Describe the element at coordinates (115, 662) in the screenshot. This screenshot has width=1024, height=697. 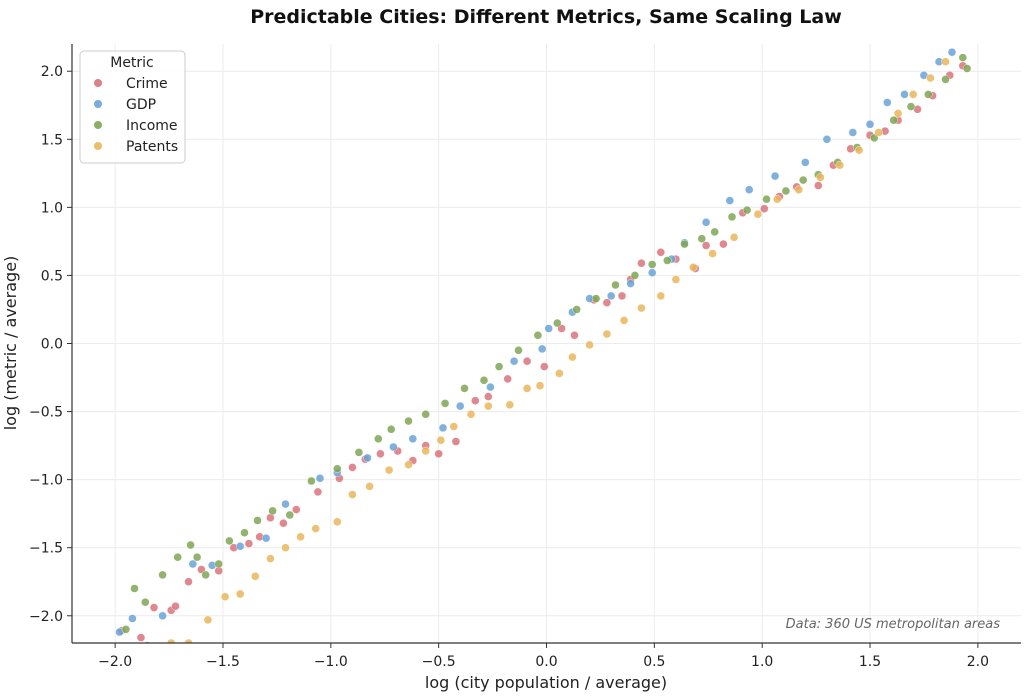
I see `x-tick-label: −2.0` at that location.